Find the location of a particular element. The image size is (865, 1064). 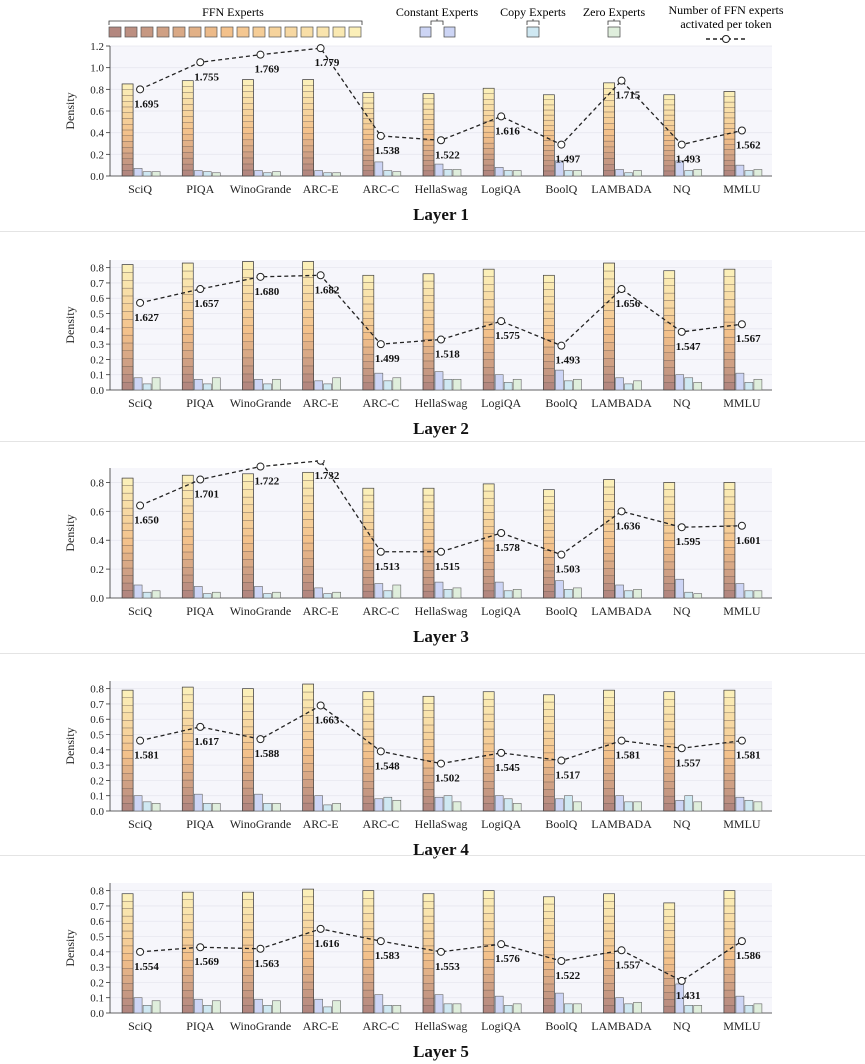

bar-ffn-arc-e is located at coordinates (308, 128).